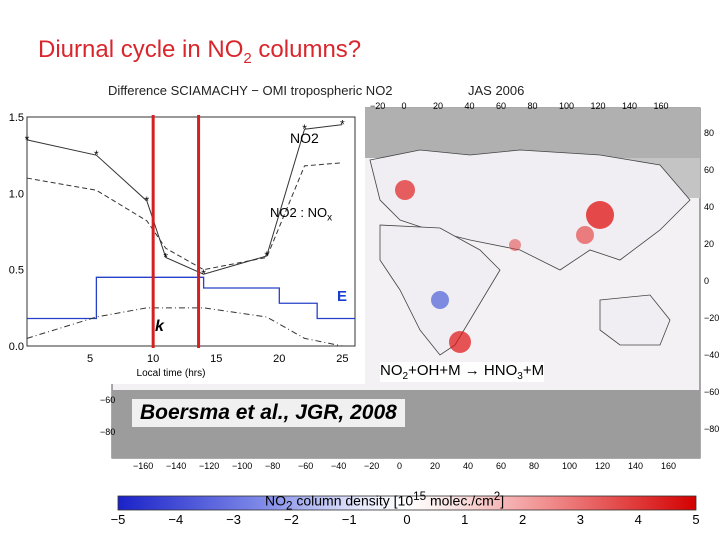 This screenshot has width=720, height=540. Describe the element at coordinates (242, 466) in the screenshot. I see `map-tick: −100` at that location.